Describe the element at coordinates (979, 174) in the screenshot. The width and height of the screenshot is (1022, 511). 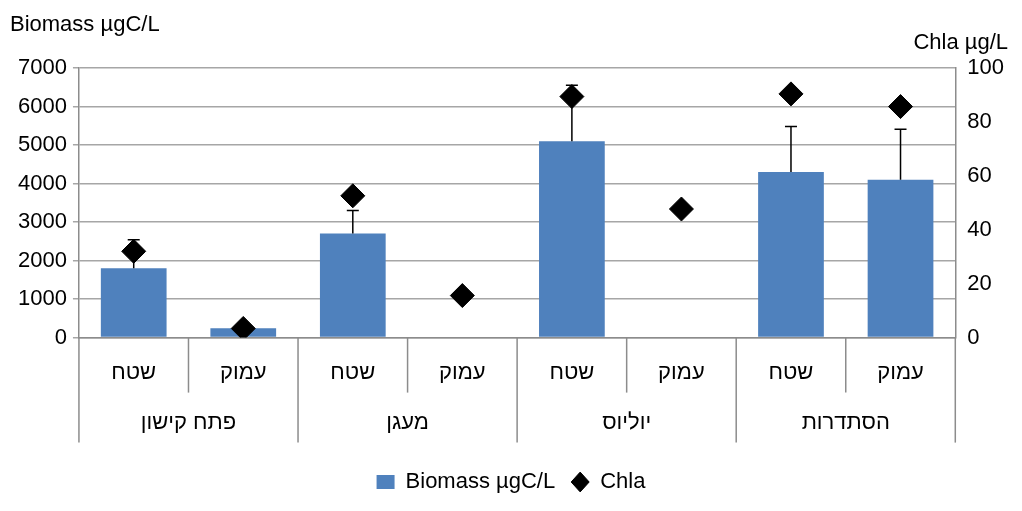
I see `y2-tick-label: 60` at that location.